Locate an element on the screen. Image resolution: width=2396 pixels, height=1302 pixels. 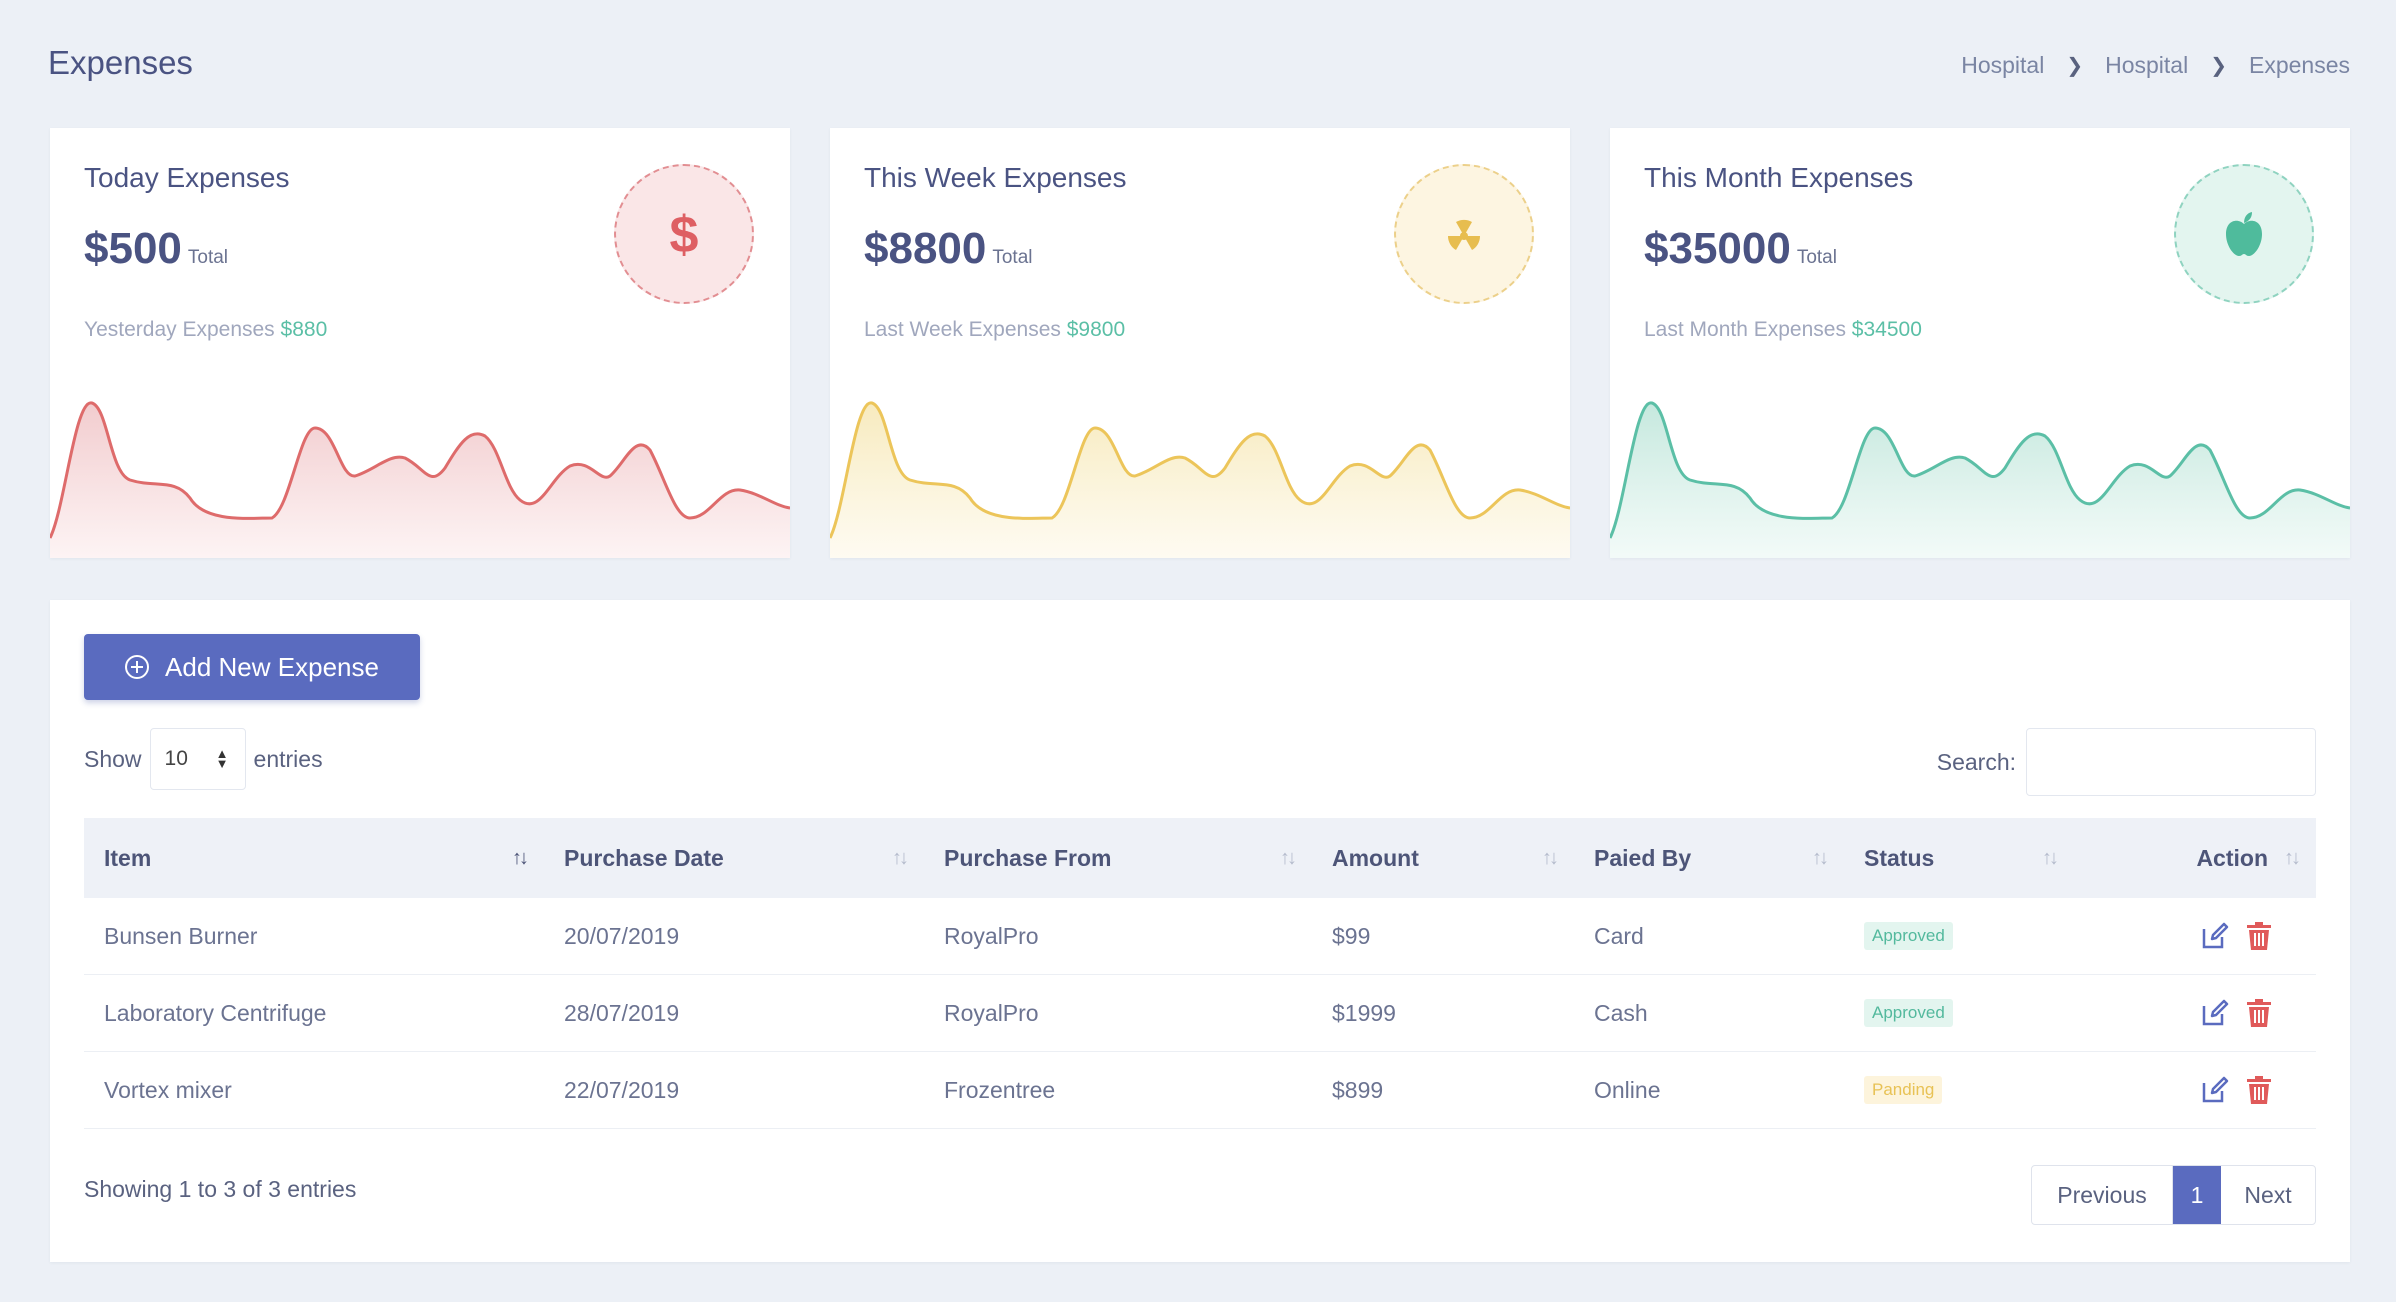
plus-circle-icon is located at coordinates (137, 667).